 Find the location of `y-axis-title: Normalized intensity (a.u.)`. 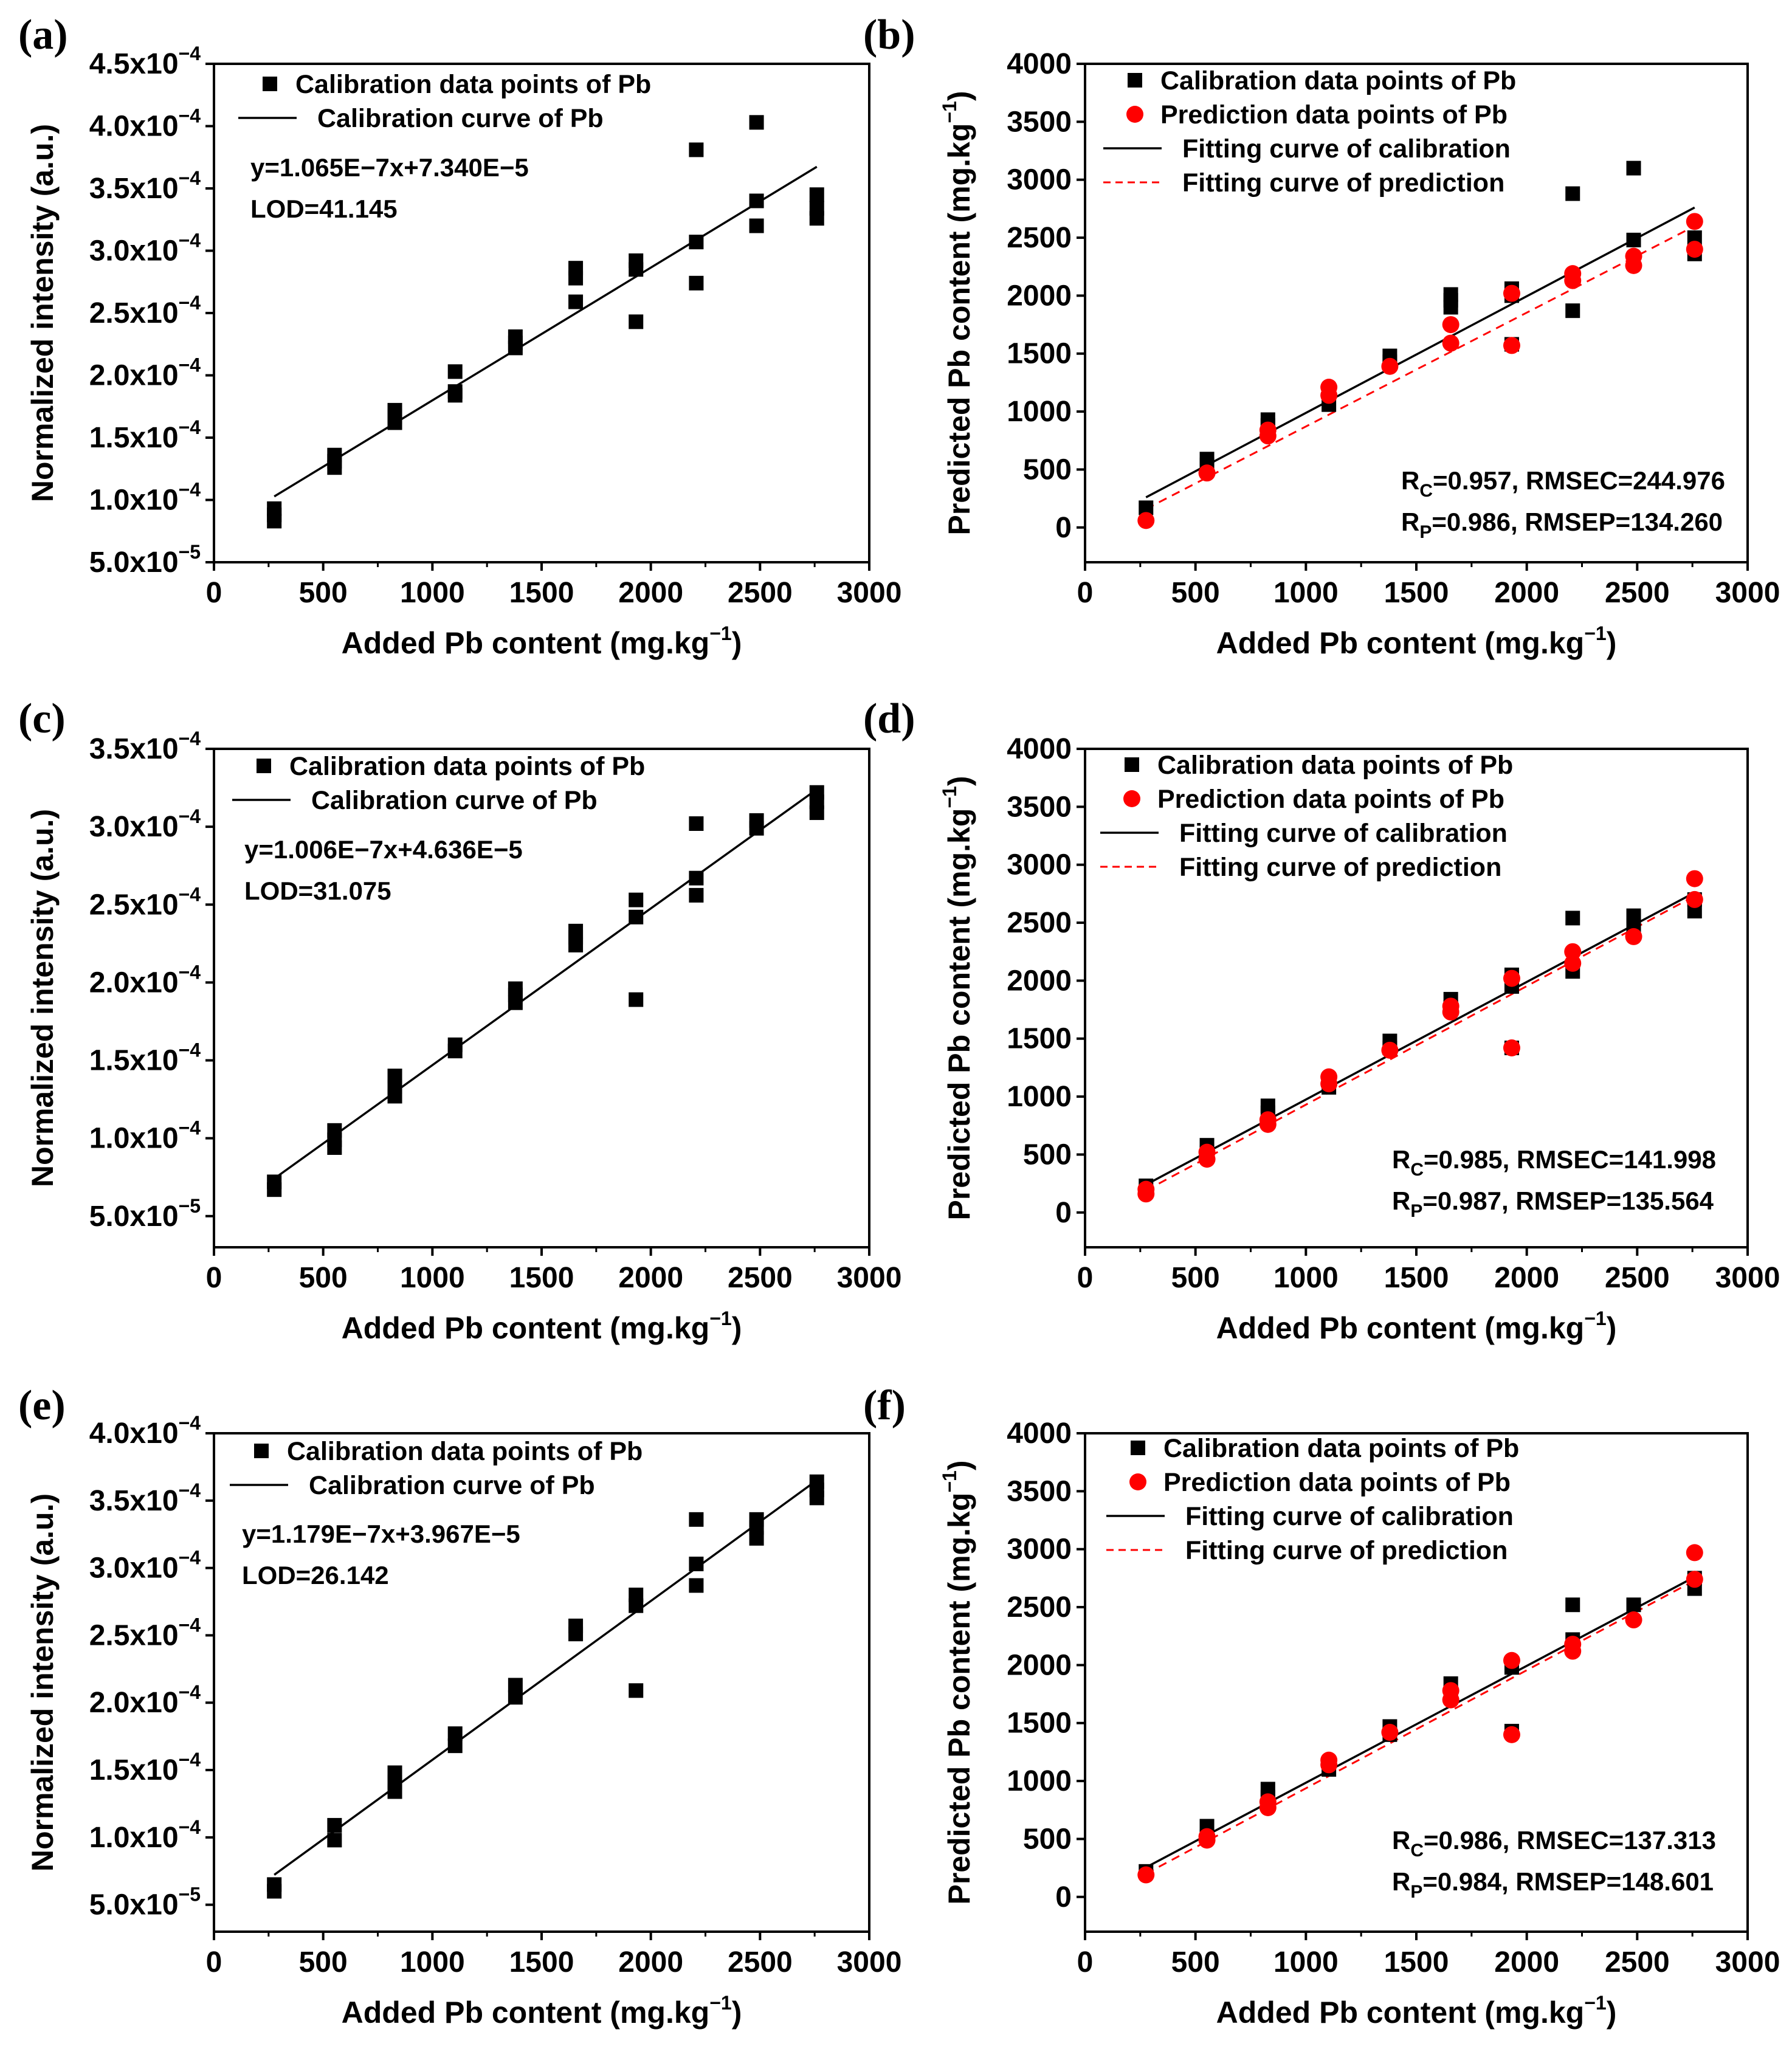

y-axis-title: Normalized intensity (a.u.) is located at coordinates (43, 1682).